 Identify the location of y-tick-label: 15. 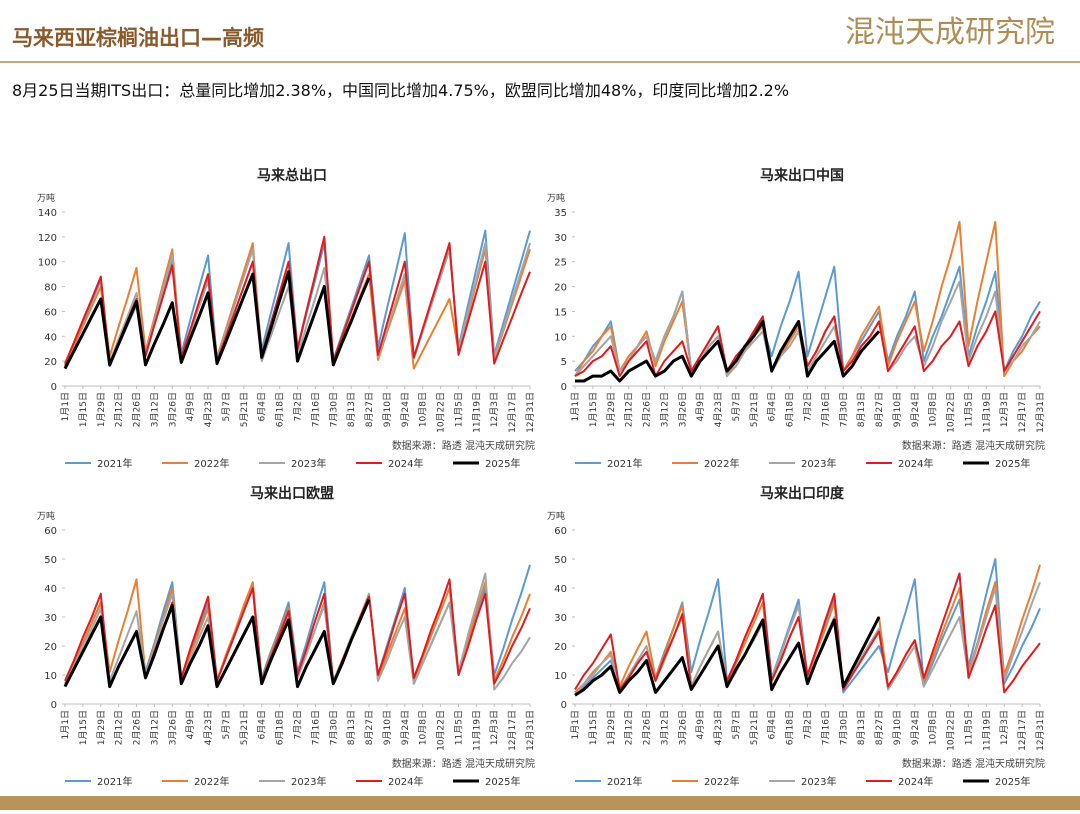
(560, 312).